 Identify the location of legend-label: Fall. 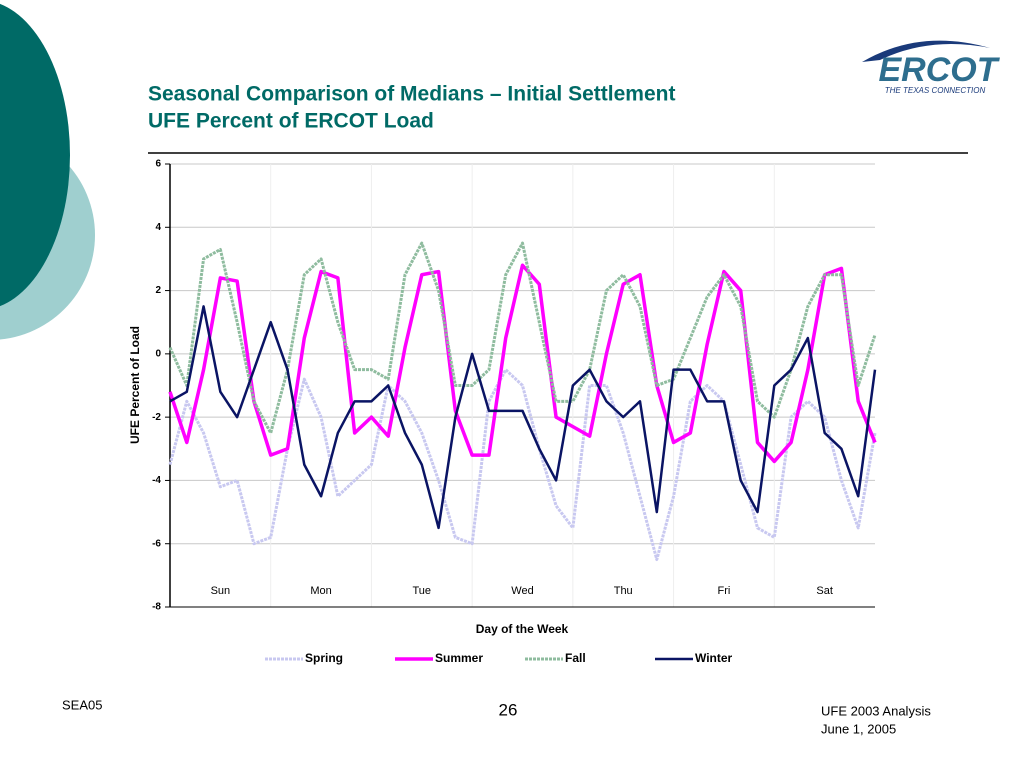
(575, 658).